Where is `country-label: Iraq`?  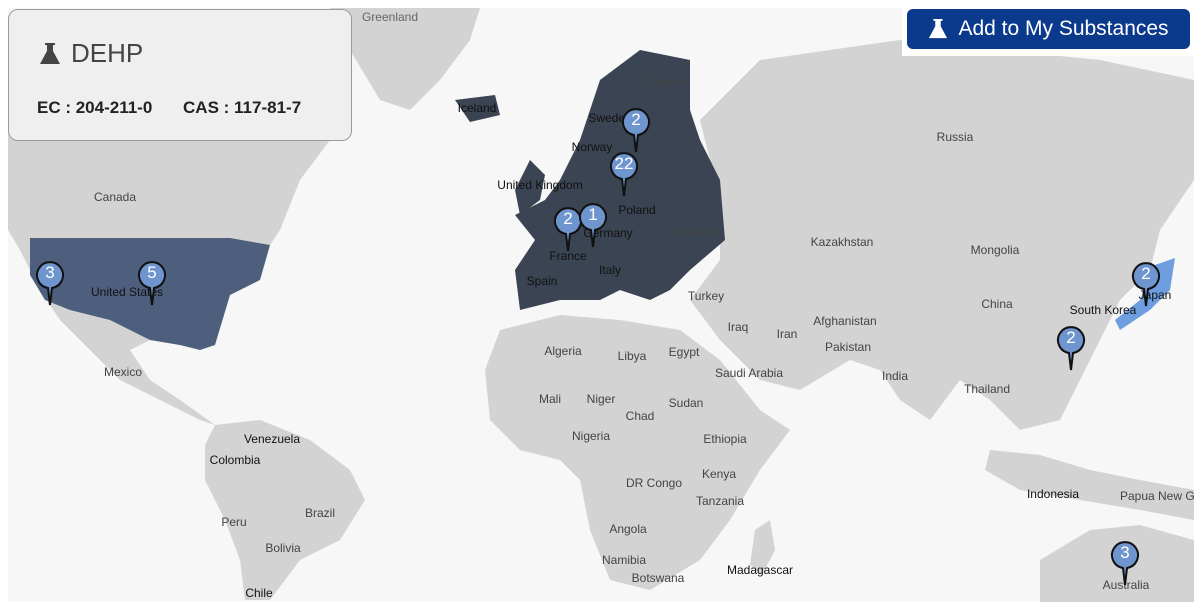 country-label: Iraq is located at coordinates (738, 327).